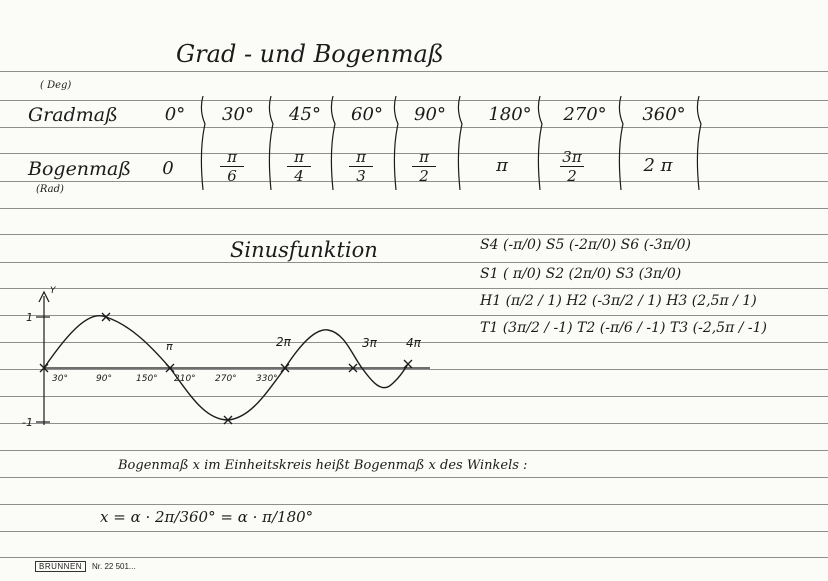  I want to click on pi-mark: 3π, so click(369, 343).